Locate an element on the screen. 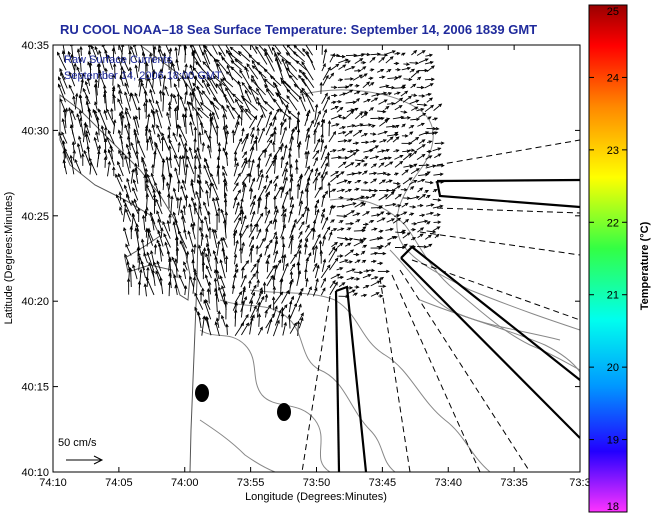 Image resolution: width=651 pixels, height=518 pixels. y-tick-label: 40:35 is located at coordinates (35, 46).